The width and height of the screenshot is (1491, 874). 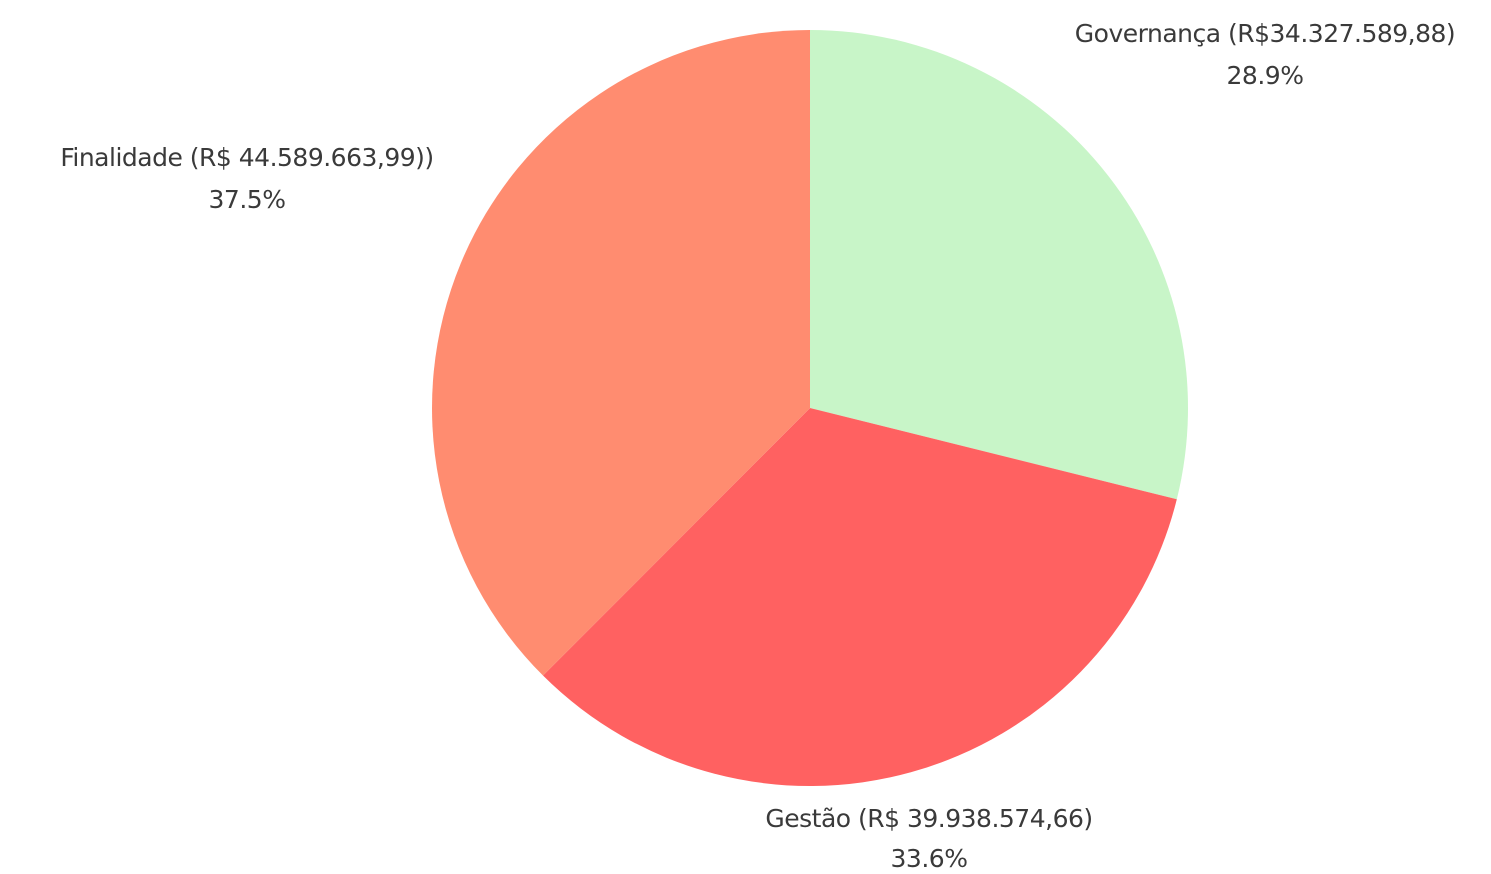 What do you see at coordinates (1265, 54) in the screenshot?
I see `label-governanca: Governança (R$34.327.589,88) 28.9%` at bounding box center [1265, 54].